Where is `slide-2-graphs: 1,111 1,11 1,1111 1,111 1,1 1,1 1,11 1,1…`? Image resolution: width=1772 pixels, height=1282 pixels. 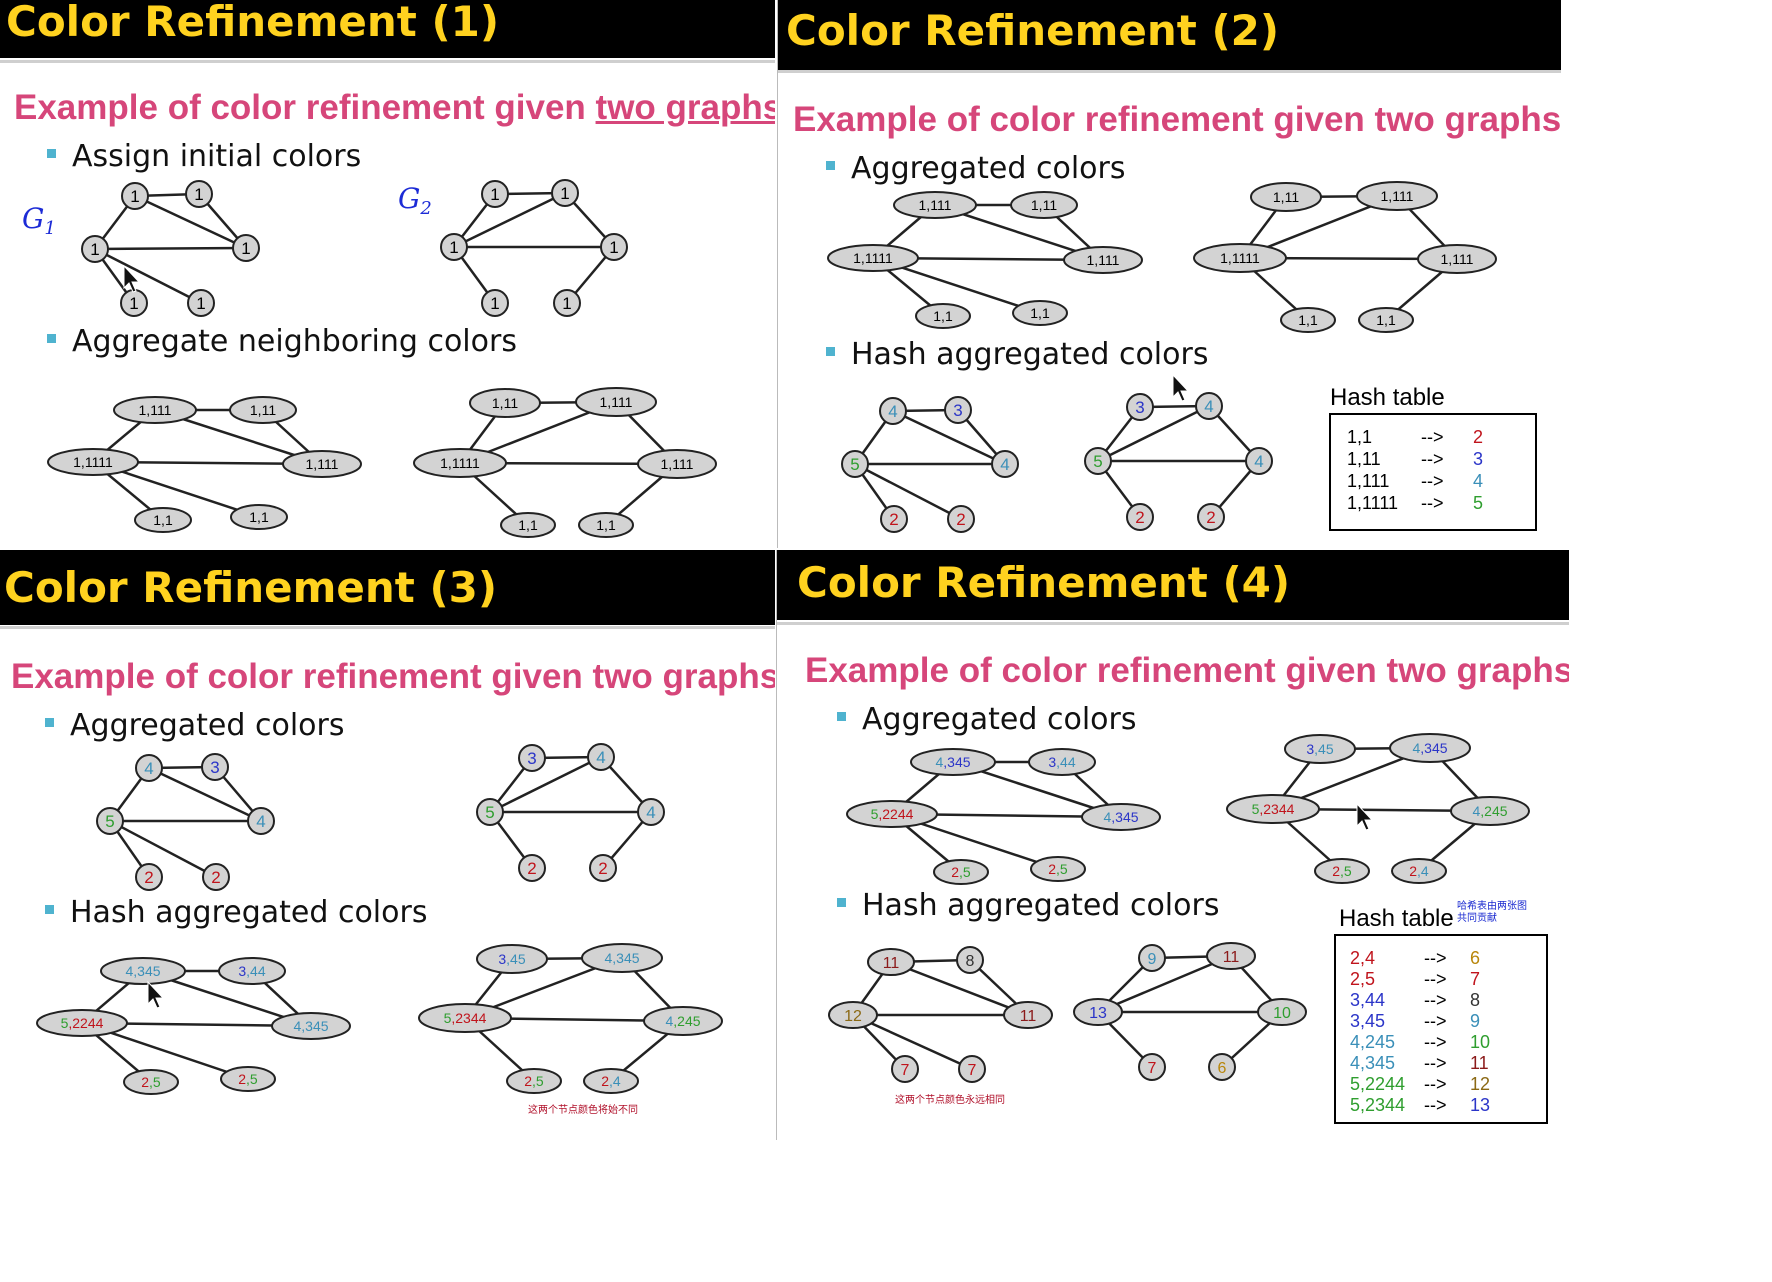 slide-2-graphs: 1,111 1,11 1,1111 1,111 1,1 1,1 1,11 1,1… is located at coordinates (1162, 357).